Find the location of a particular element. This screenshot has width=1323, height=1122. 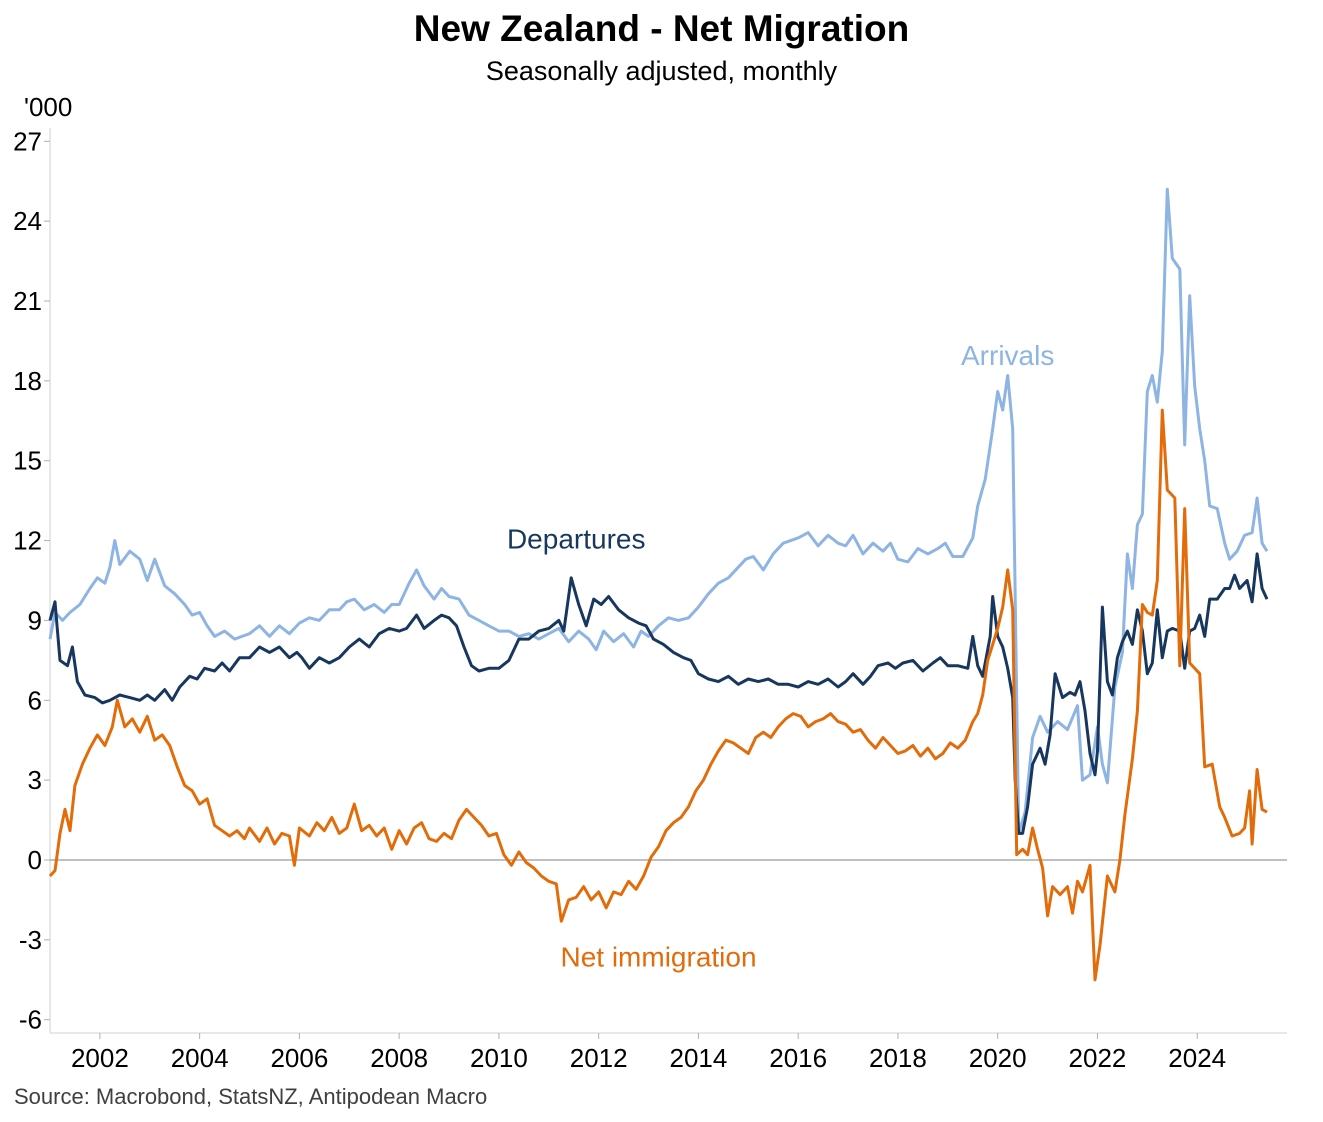

x-tick-label: 2010 is located at coordinates (499, 1058).